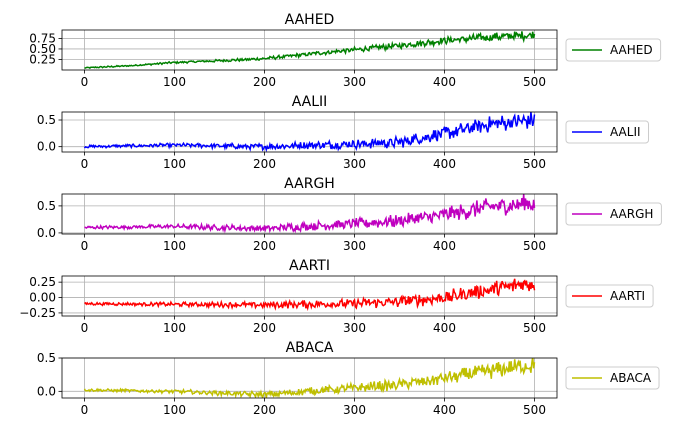 This screenshot has width=675, height=433. What do you see at coordinates (42, 38) in the screenshot?
I see `y-tick-label: 0.75` at bounding box center [42, 38].